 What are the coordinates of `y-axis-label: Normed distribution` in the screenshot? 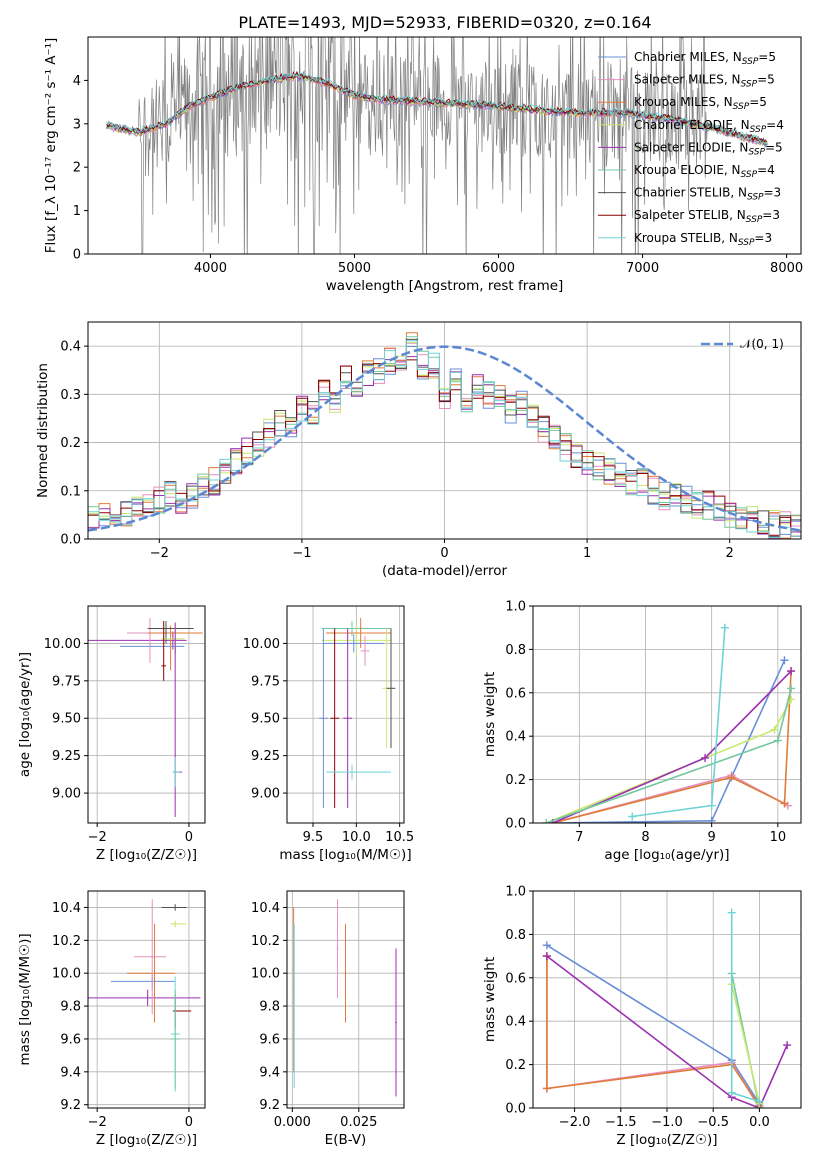 It's located at (43, 430).